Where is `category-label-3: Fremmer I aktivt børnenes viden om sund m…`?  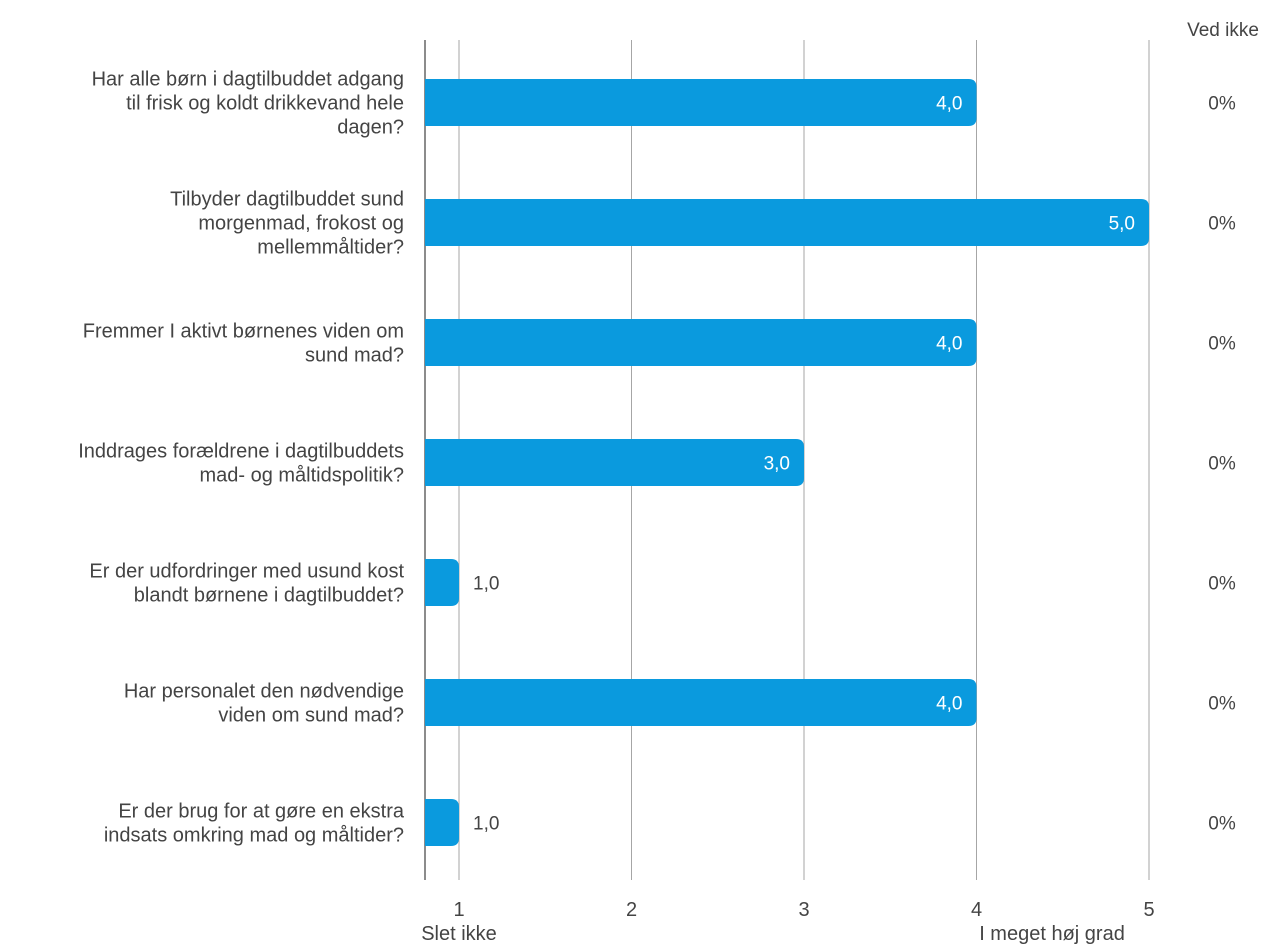 category-label-3: Fremmer I aktivt børnenes viden om sund m… is located at coordinates (243, 344).